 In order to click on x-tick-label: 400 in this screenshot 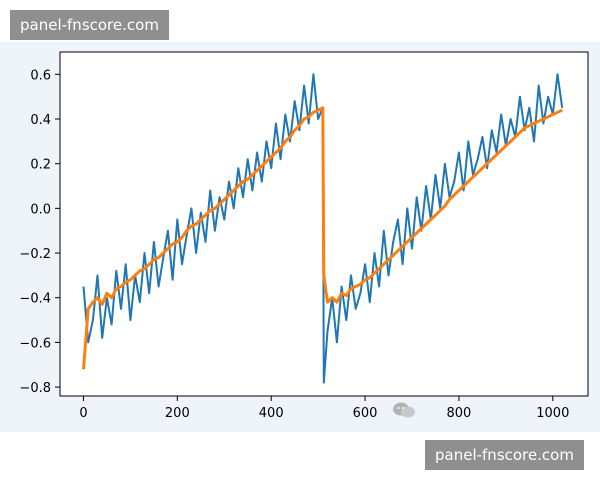, I will do `click(271, 413)`.